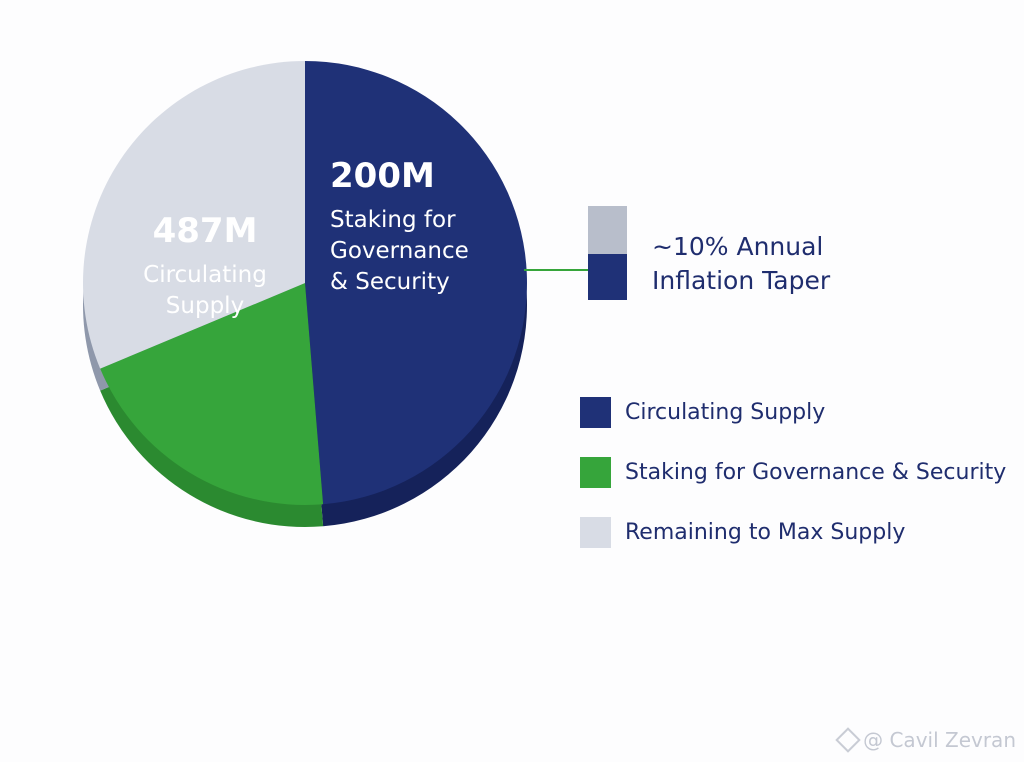 The width and height of the screenshot is (1024, 762). I want to click on slice-value-label: 200M, so click(382, 176).